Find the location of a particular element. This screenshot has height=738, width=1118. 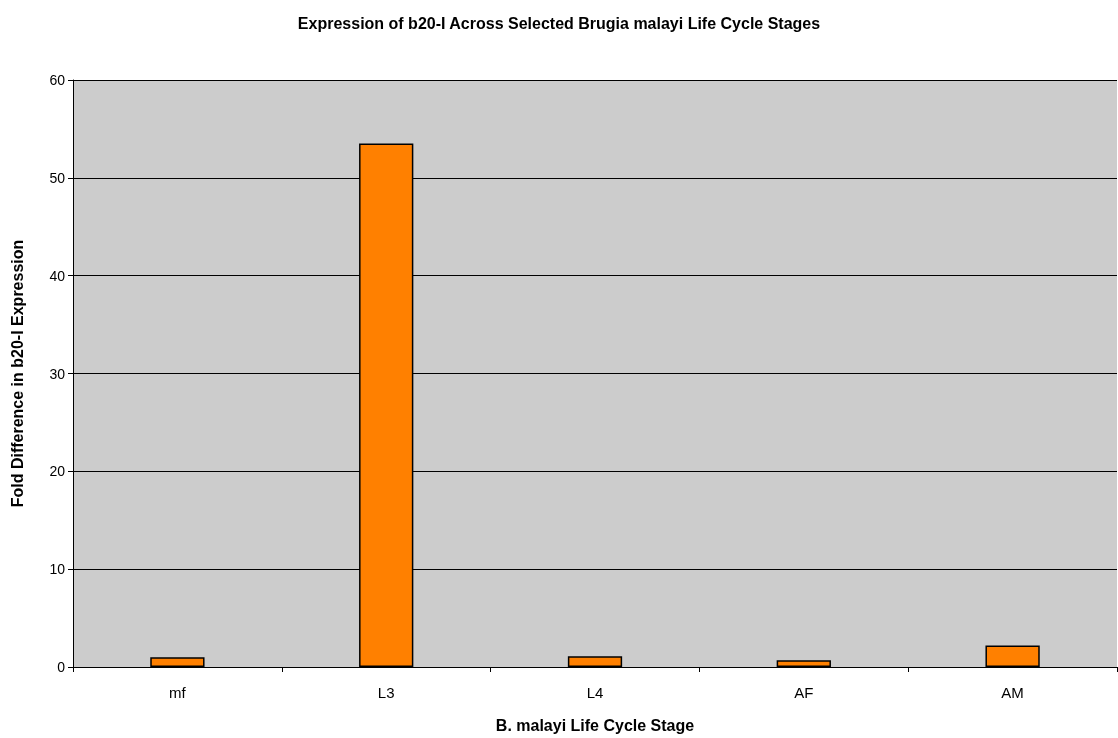

y-tick-label: 50 is located at coordinates (57, 177).